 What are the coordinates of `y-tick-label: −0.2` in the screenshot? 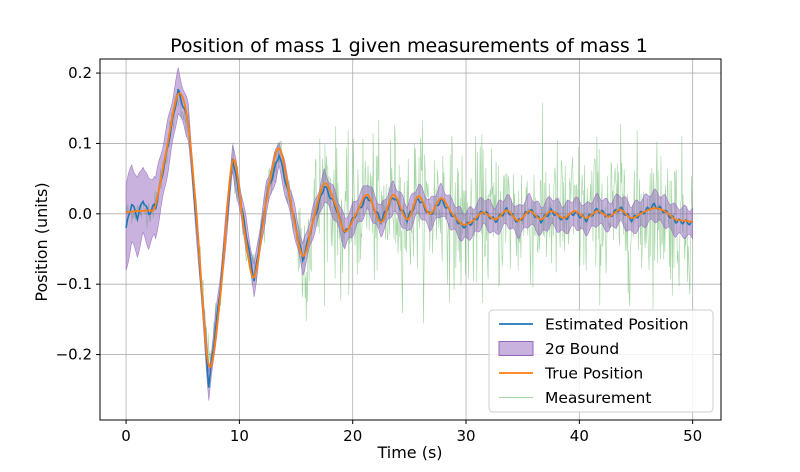 It's located at (74, 355).